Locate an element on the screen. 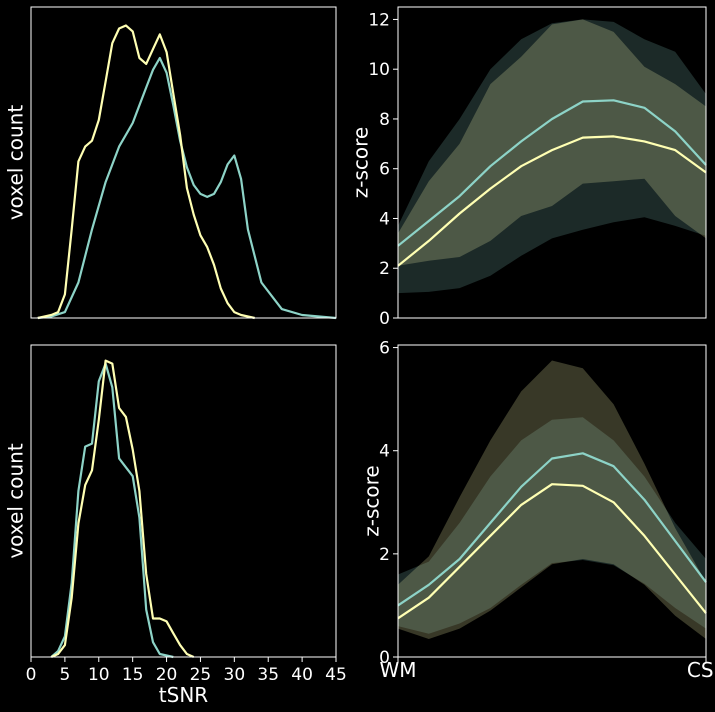 This screenshot has width=715, height=712. bottom-right-ytick-label: 6 is located at coordinates (384, 349).